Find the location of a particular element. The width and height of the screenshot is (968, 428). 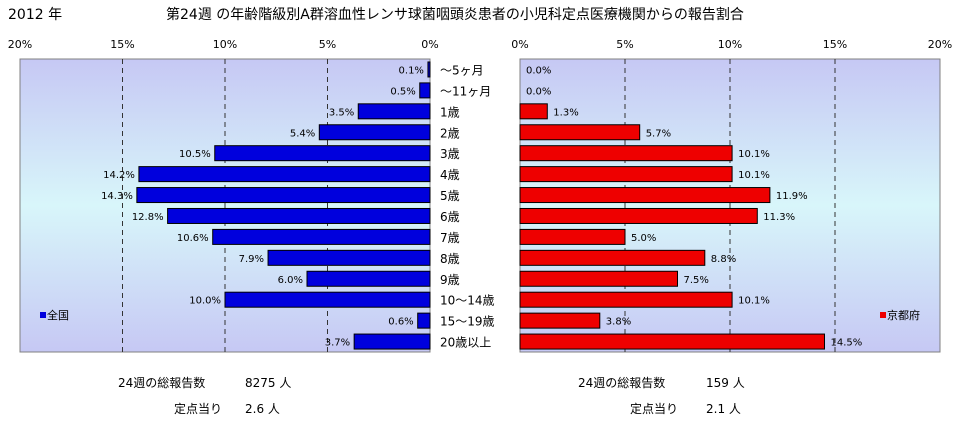

age-category-label: 9歳 is located at coordinates (450, 280).